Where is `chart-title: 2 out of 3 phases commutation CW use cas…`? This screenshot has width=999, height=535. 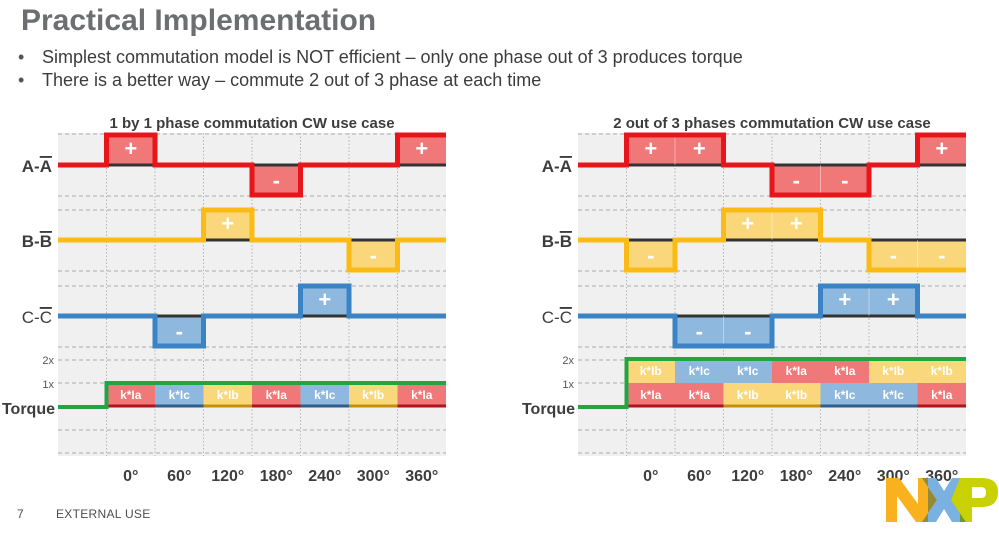
chart-title: 2 out of 3 phases commutation CW use cas… is located at coordinates (772, 123).